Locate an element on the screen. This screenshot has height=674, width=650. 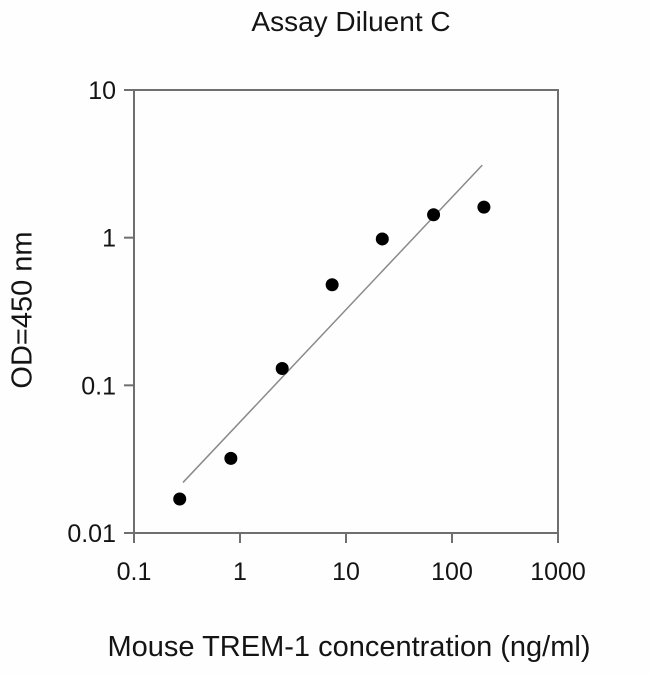
x-tick-label: 1000 is located at coordinates (558, 572).